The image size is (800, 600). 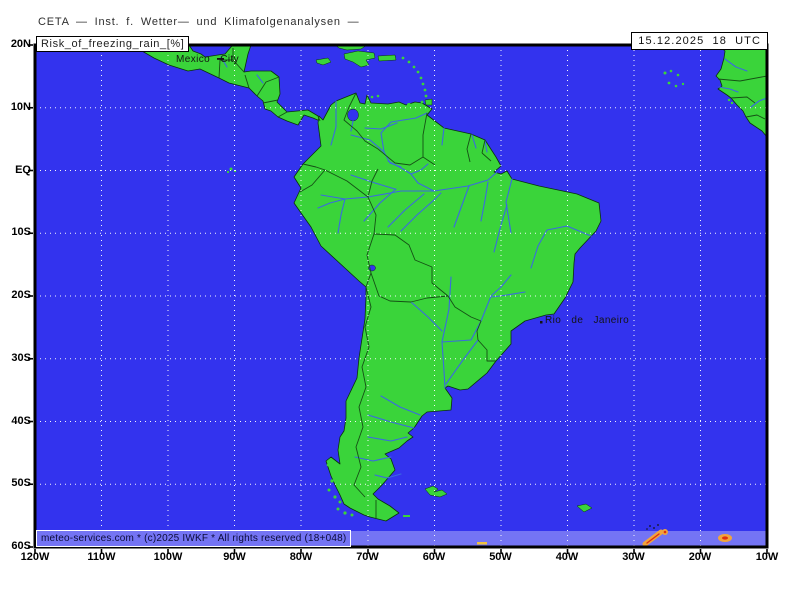 What do you see at coordinates (21, 421) in the screenshot?
I see `lat-label-40s: 40S` at bounding box center [21, 421].